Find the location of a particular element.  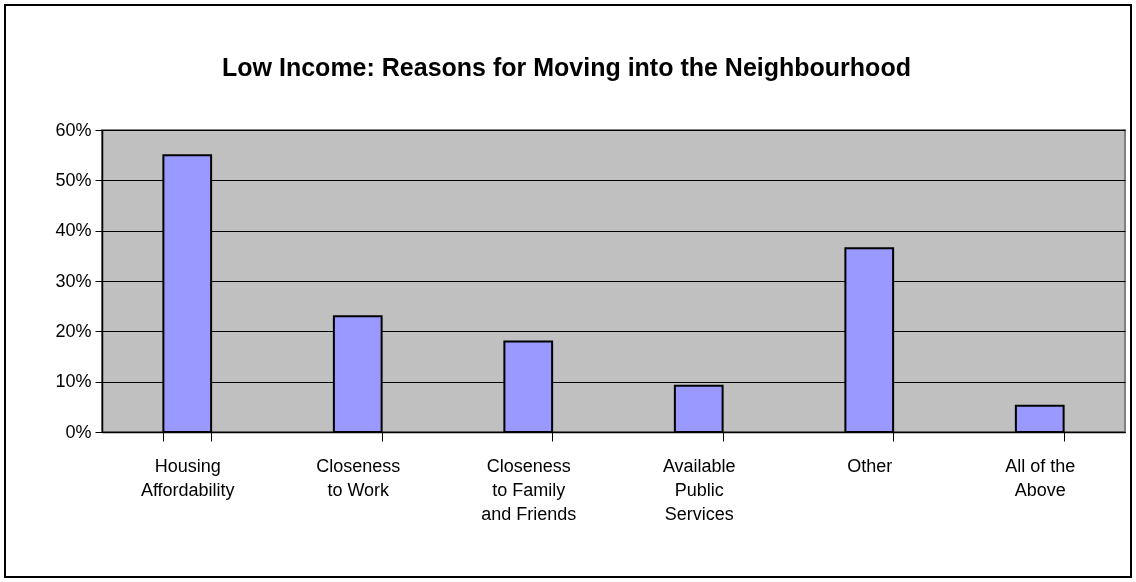

x-tick-label: Closeness to Family and Friends is located at coordinates (529, 489).